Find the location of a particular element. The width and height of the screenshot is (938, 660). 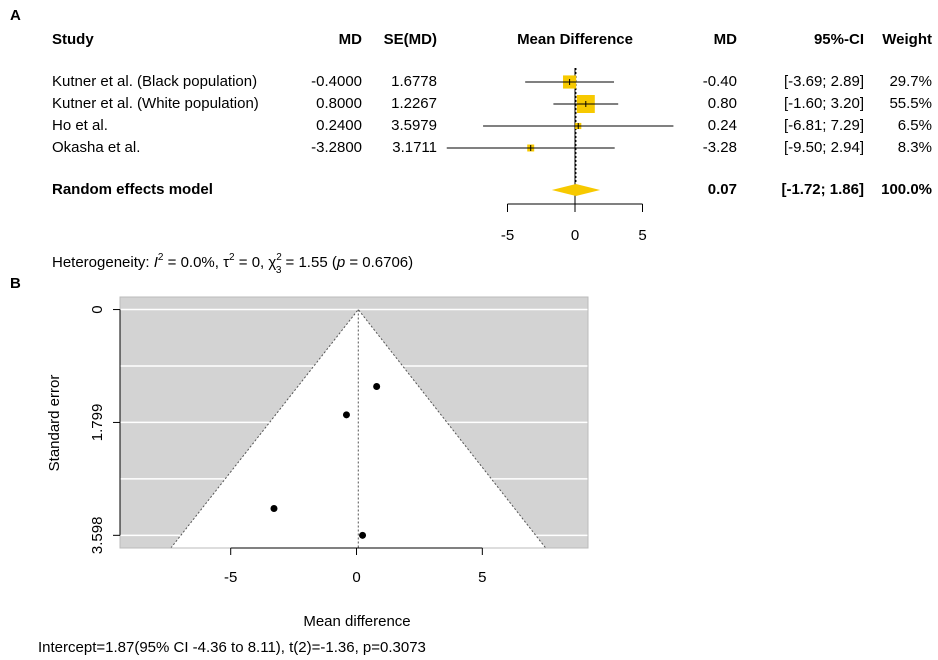

md-label: 0.8000 is located at coordinates (339, 103).